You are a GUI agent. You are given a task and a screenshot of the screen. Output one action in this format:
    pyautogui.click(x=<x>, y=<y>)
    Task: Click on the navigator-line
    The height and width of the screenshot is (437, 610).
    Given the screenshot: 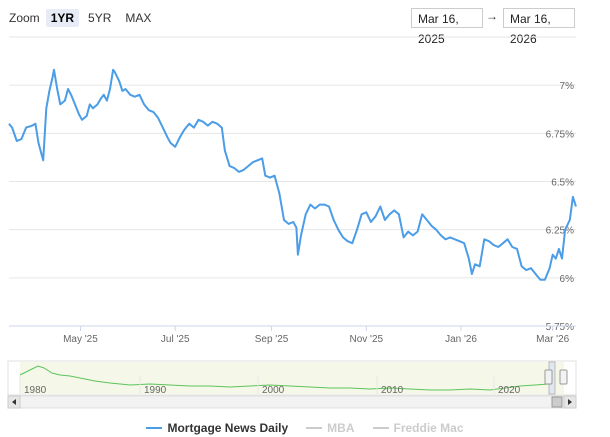 What is the action you would take?
    pyautogui.click(x=284, y=378)
    